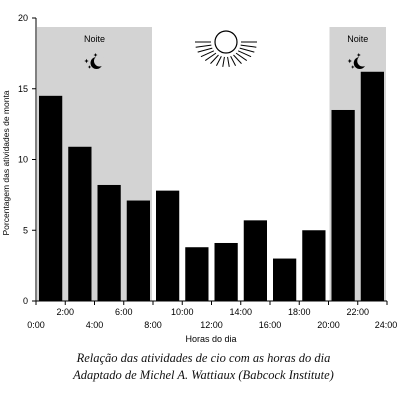 This screenshot has height=400, width=407. Describe the element at coordinates (23, 89) in the screenshot. I see `y-tick-label: 15` at that location.